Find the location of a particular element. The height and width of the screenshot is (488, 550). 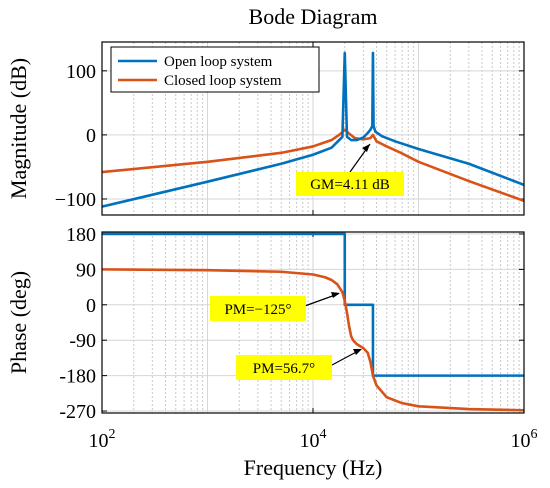

x-axis-label: Frequency (Hz) is located at coordinates (313, 467).